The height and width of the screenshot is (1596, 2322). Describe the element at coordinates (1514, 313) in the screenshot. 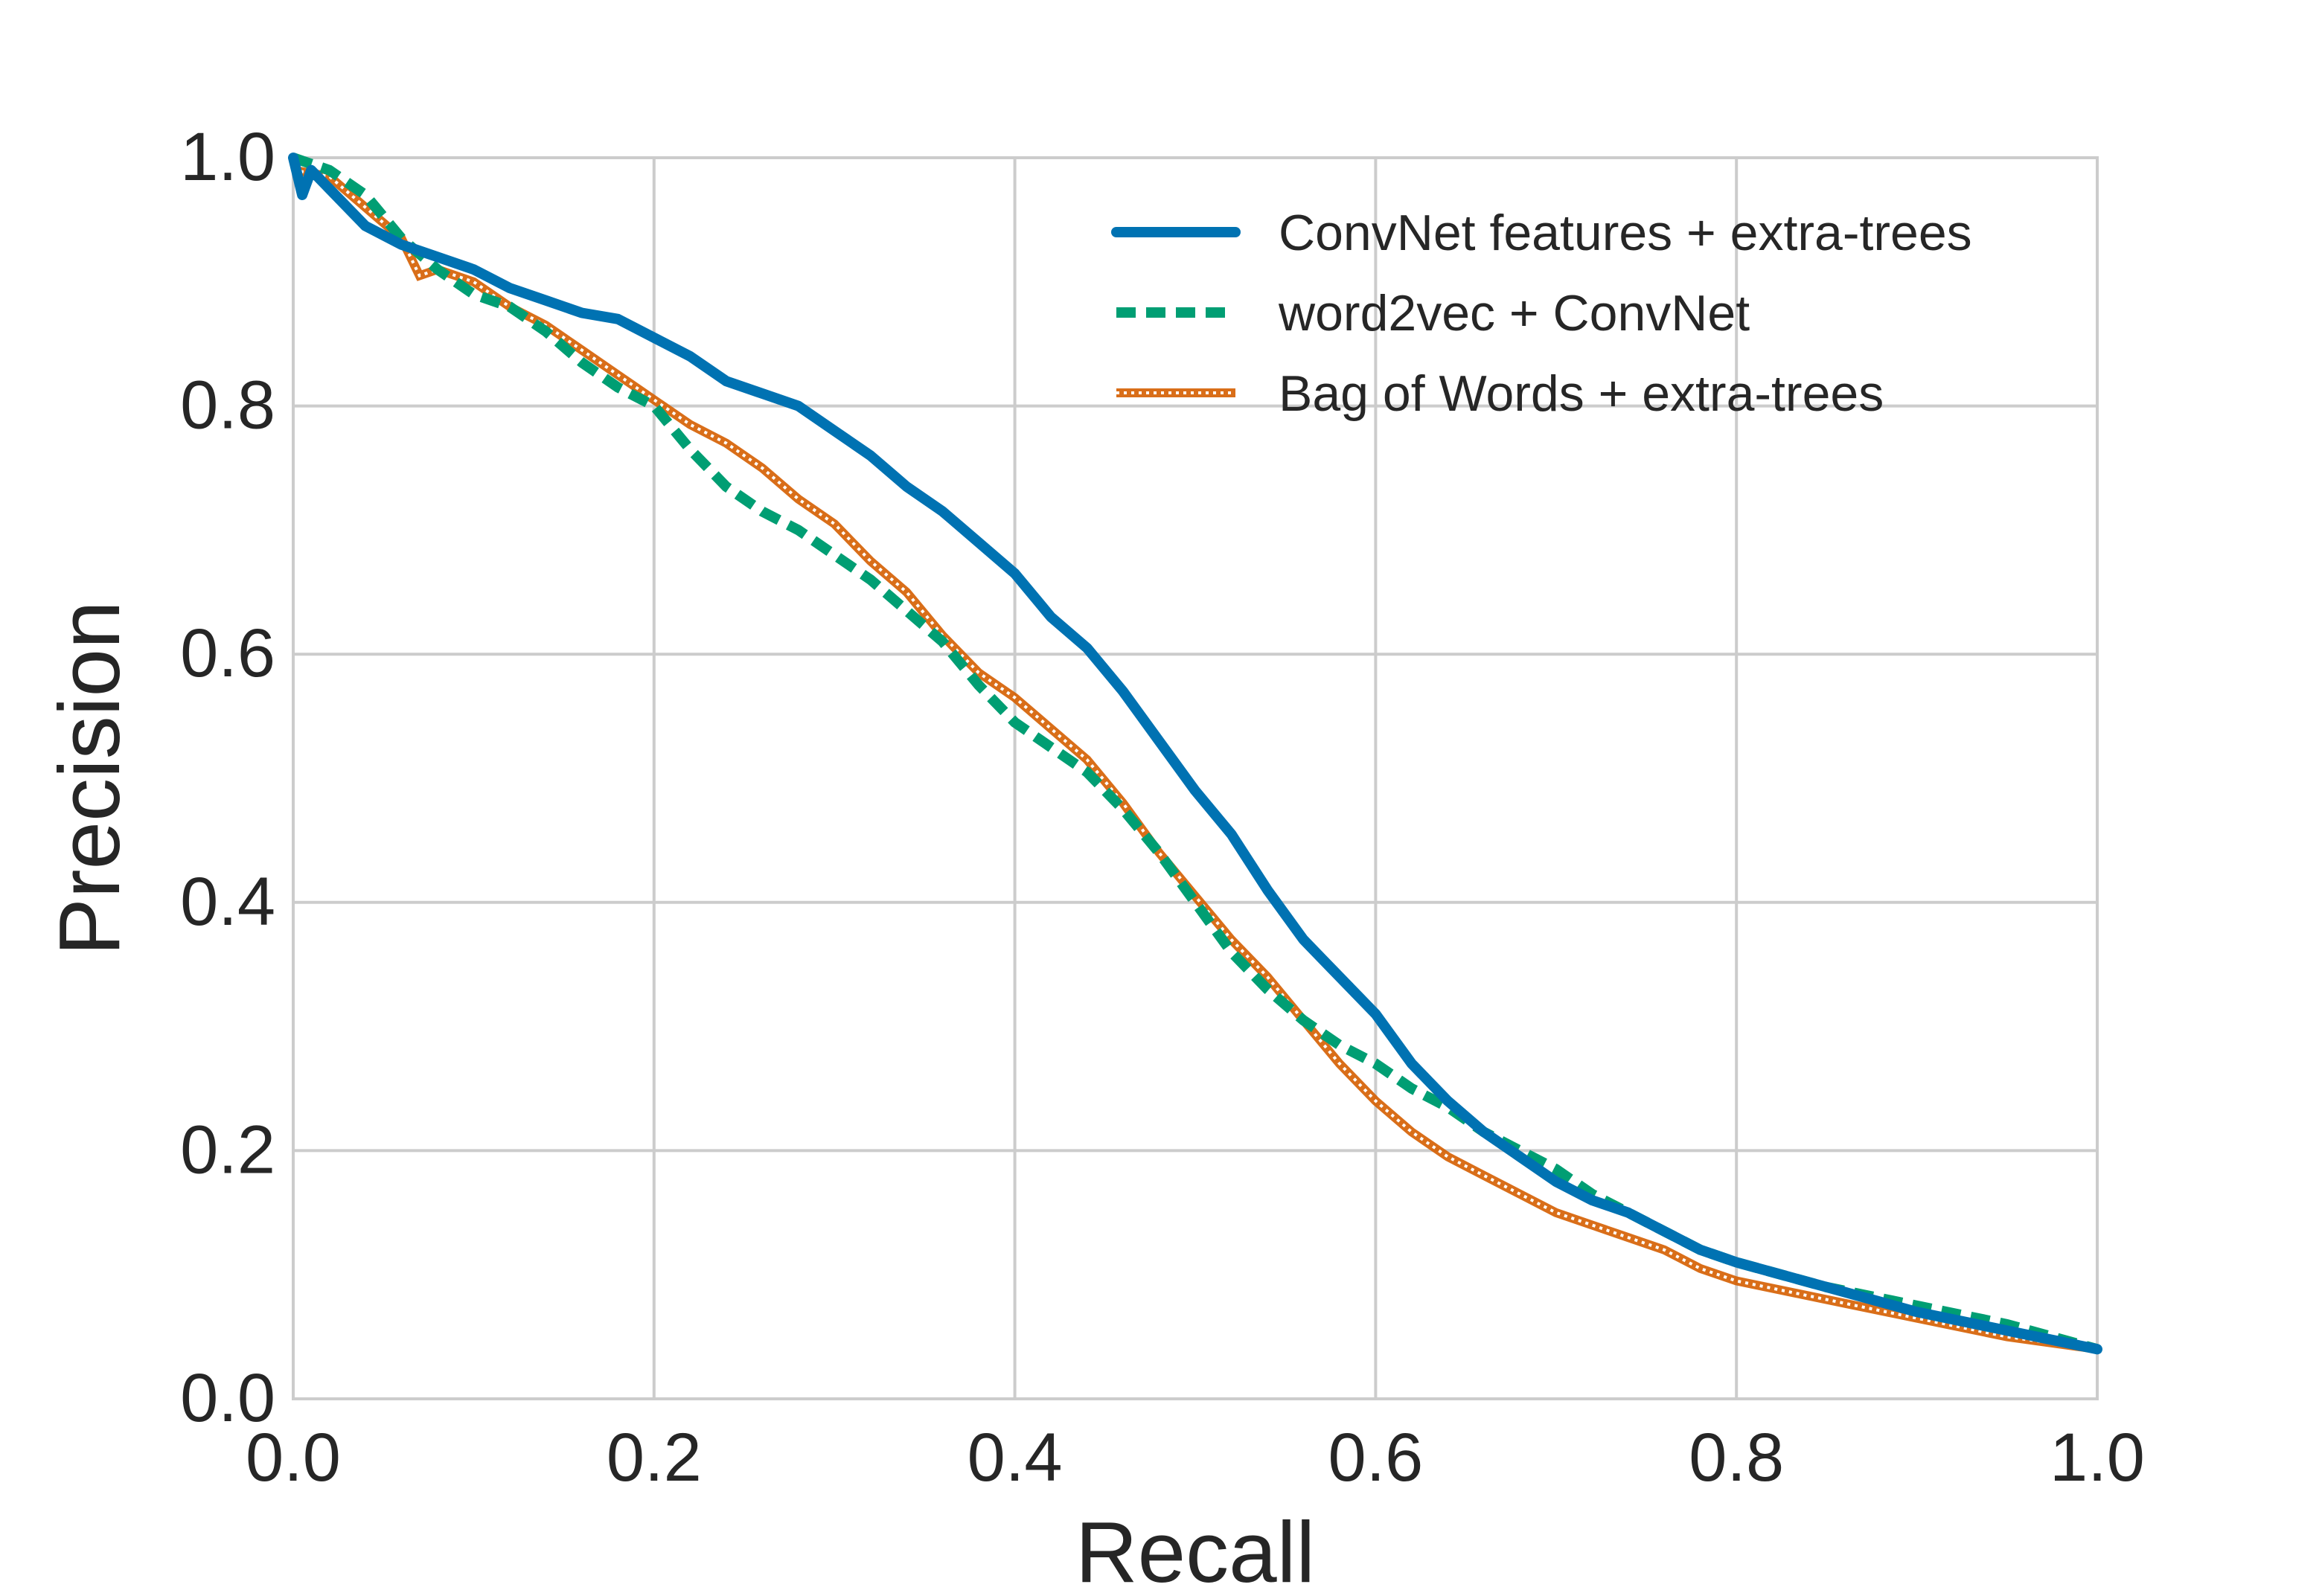

I see `legend-label-word2vec-convnet: word2vec + ConvNet` at that location.